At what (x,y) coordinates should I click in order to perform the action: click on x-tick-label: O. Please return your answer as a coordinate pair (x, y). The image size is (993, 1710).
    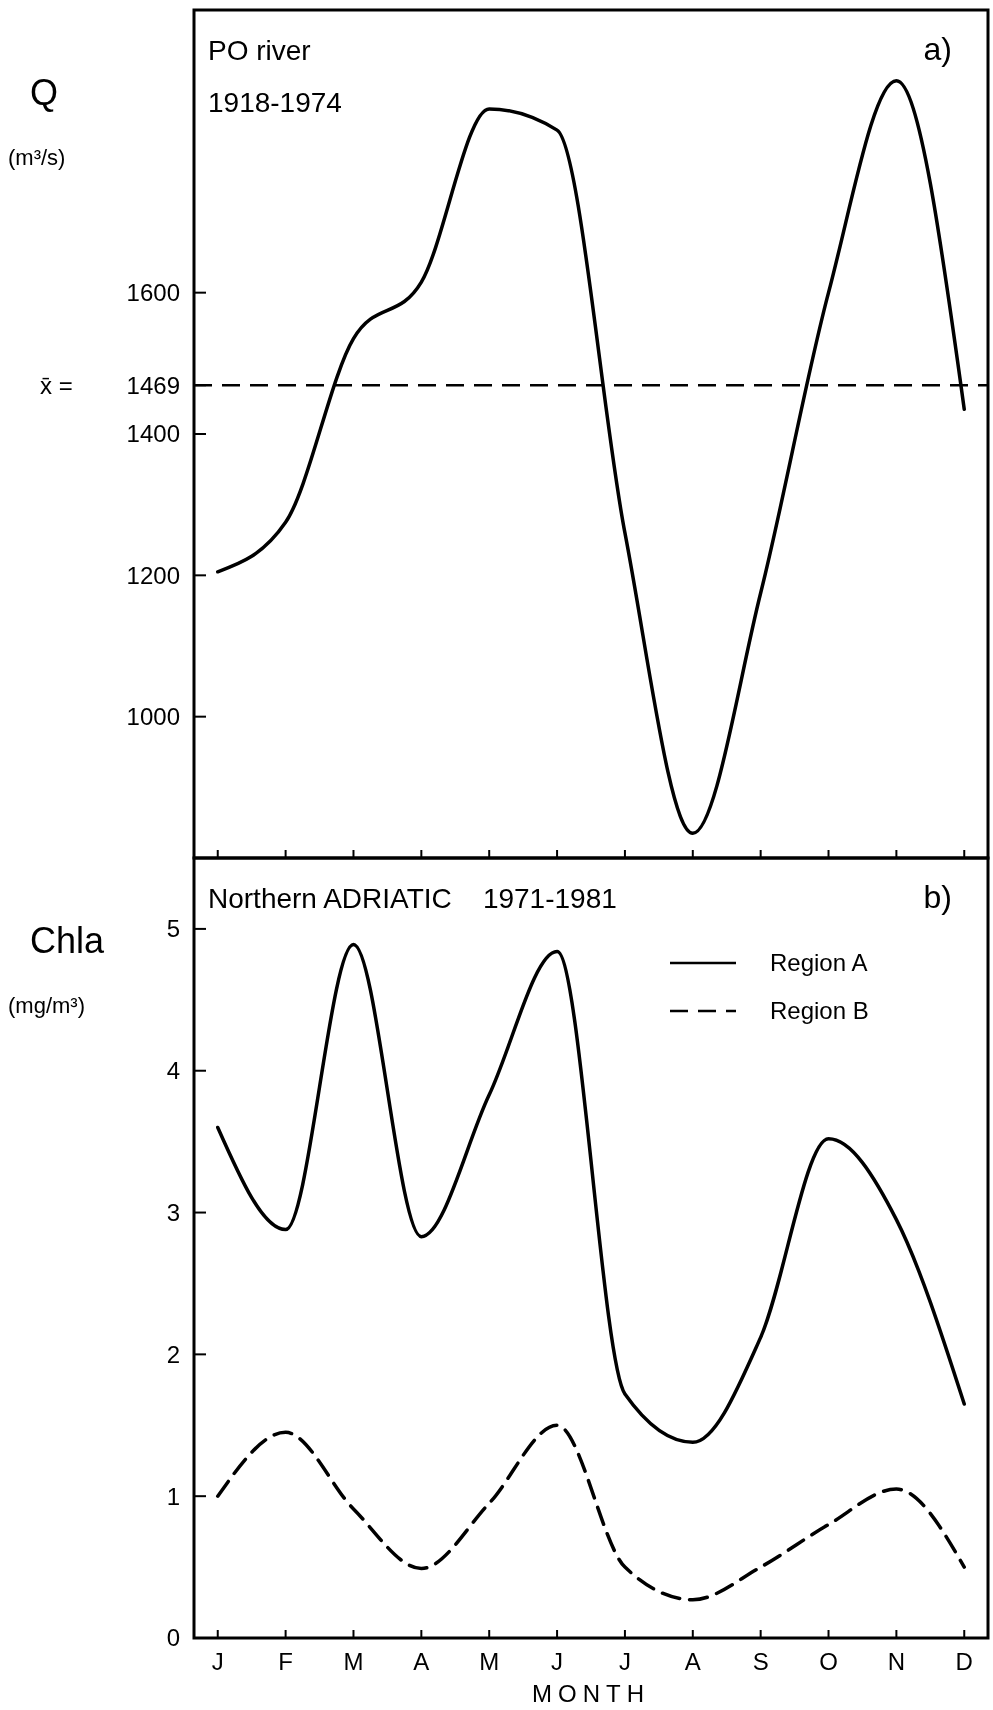
    Looking at the image, I should click on (828, 1661).